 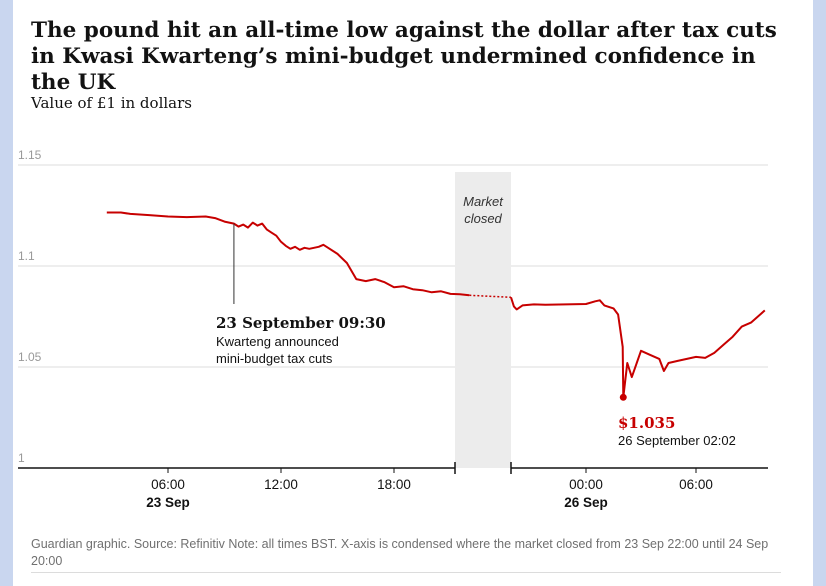 I want to click on footer-rule, so click(x=406, y=572).